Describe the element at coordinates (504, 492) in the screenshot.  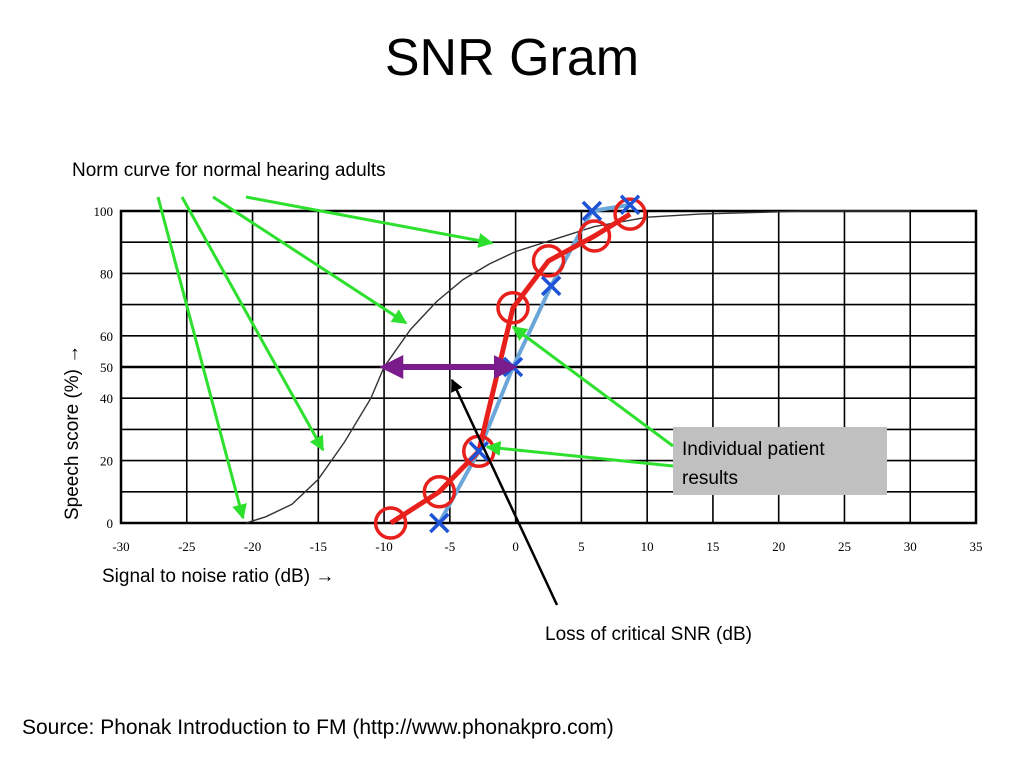
I see `loss-pointer-arrow` at that location.